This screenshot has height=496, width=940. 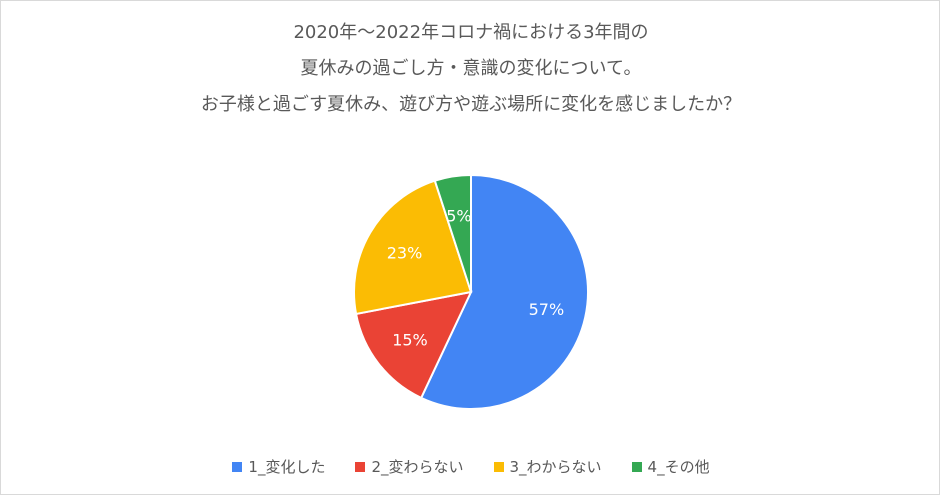 I want to click on legend-item-4: 4_その他, so click(x=670, y=466).